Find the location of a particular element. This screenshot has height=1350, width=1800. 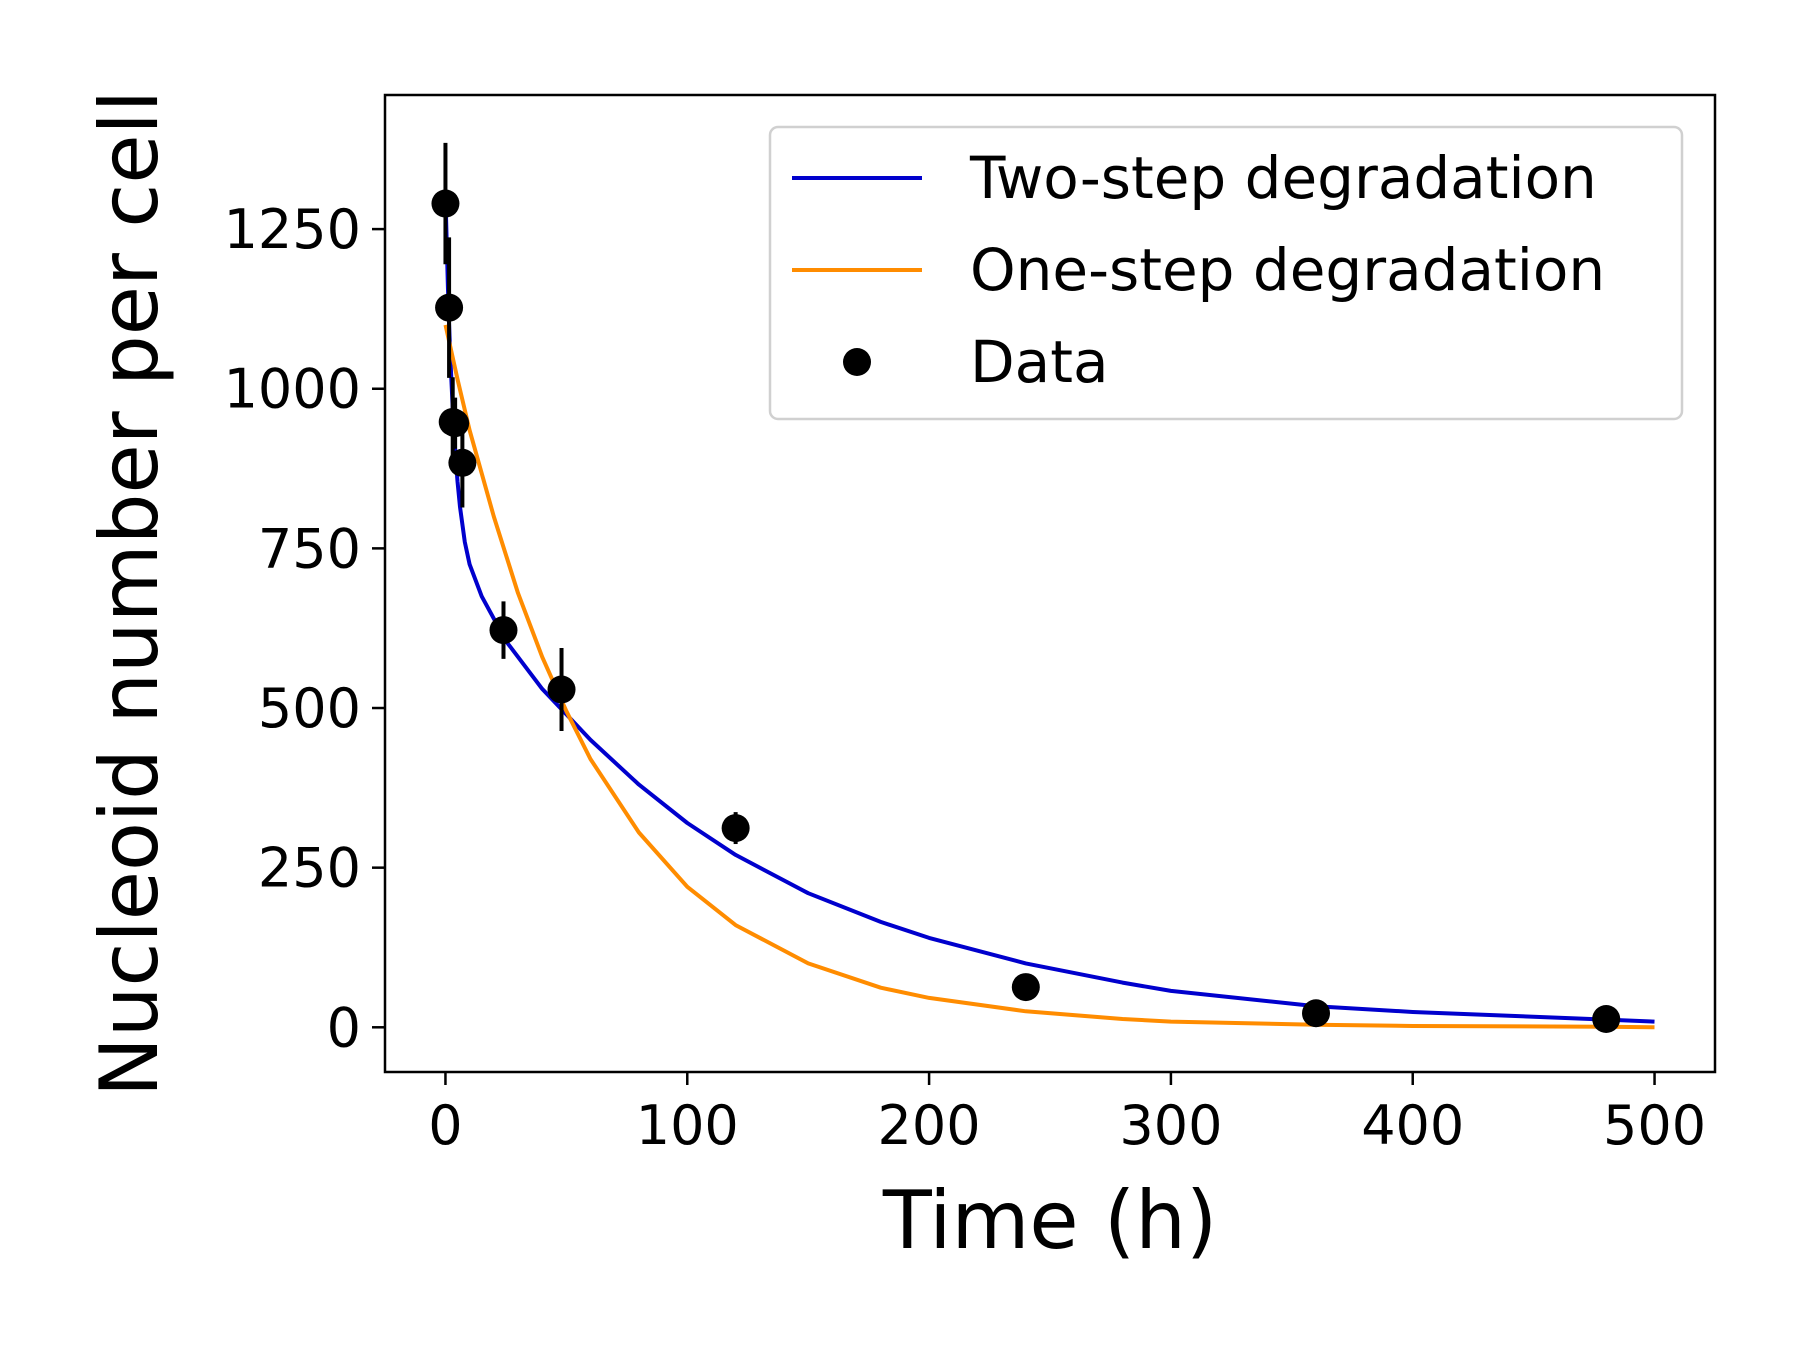

x-tick-label: 400 is located at coordinates (1412, 1125).